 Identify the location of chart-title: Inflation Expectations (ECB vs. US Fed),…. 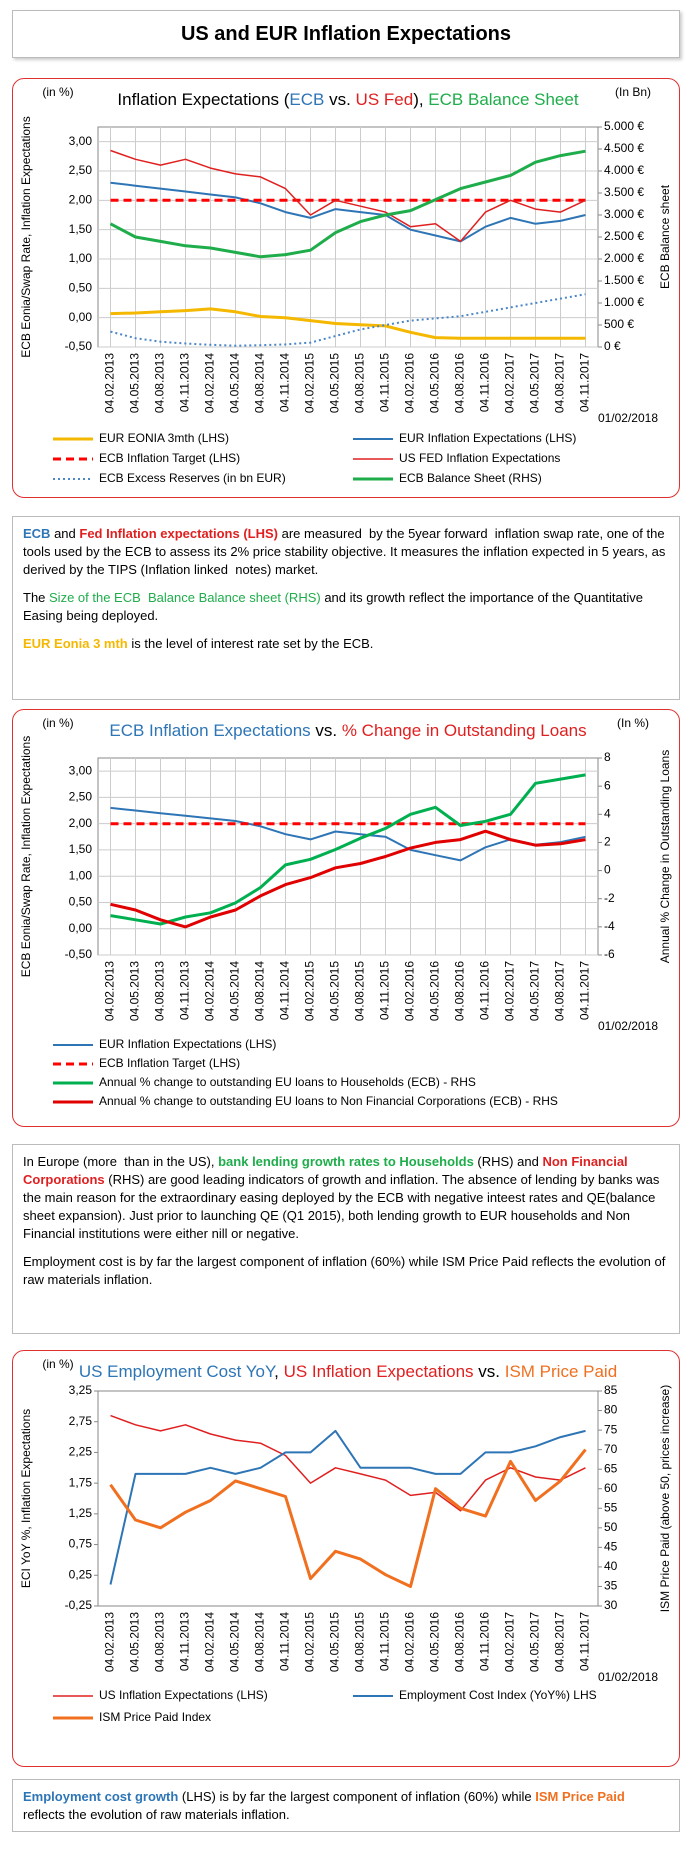
(347, 99).